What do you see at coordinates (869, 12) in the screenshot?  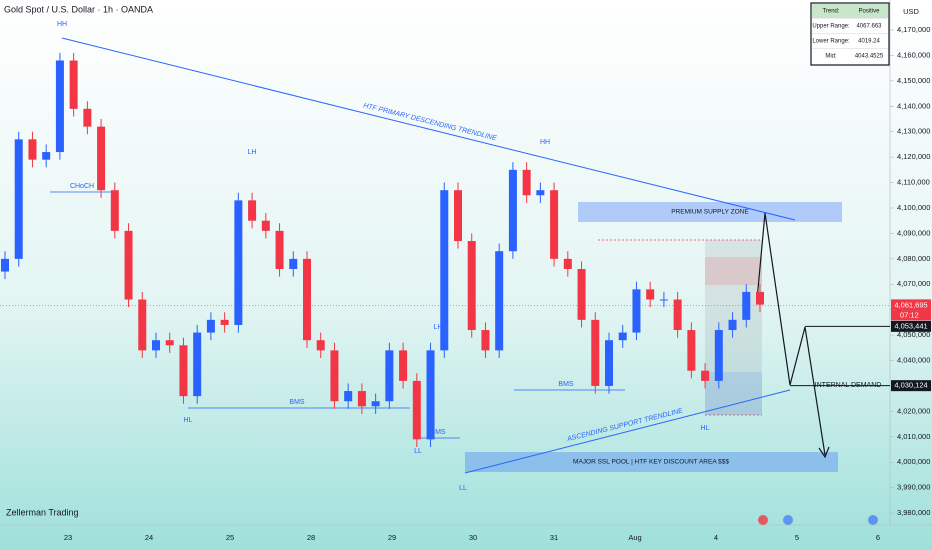 I see `info-value: Positive` at bounding box center [869, 12].